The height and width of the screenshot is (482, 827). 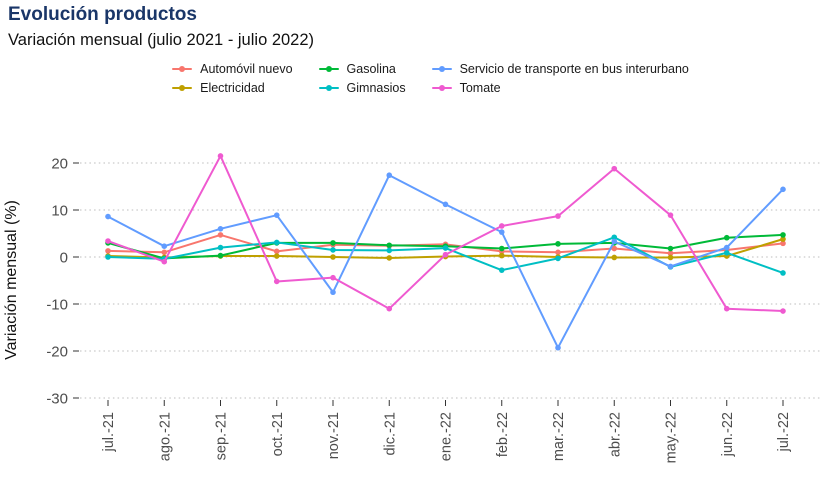 What do you see at coordinates (371, 69) in the screenshot?
I see `legend-label: Gasolina` at bounding box center [371, 69].